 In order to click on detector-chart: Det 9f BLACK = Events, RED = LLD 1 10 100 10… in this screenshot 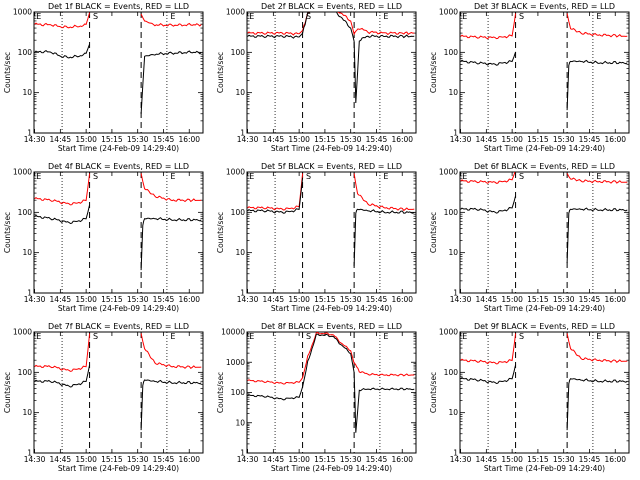, I will do `click(529, 397)`.